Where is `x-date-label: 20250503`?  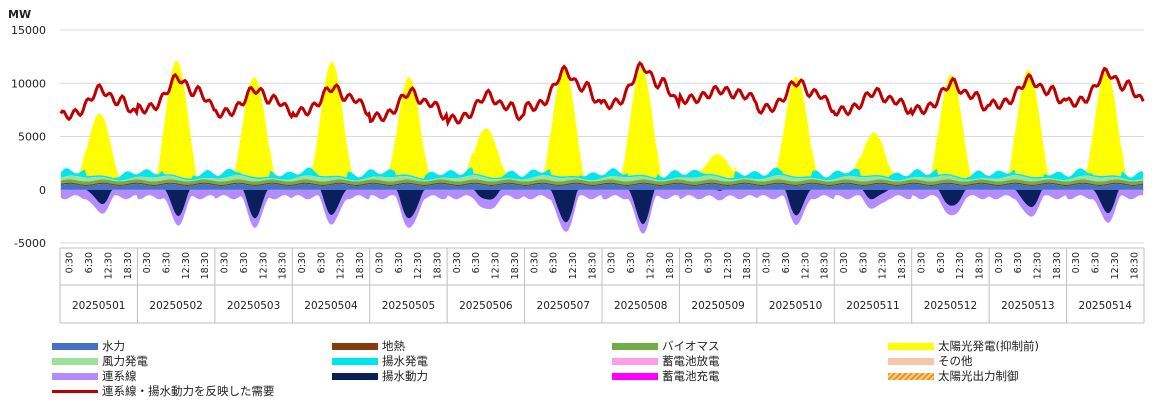
x-date-label: 20250503 is located at coordinates (253, 306).